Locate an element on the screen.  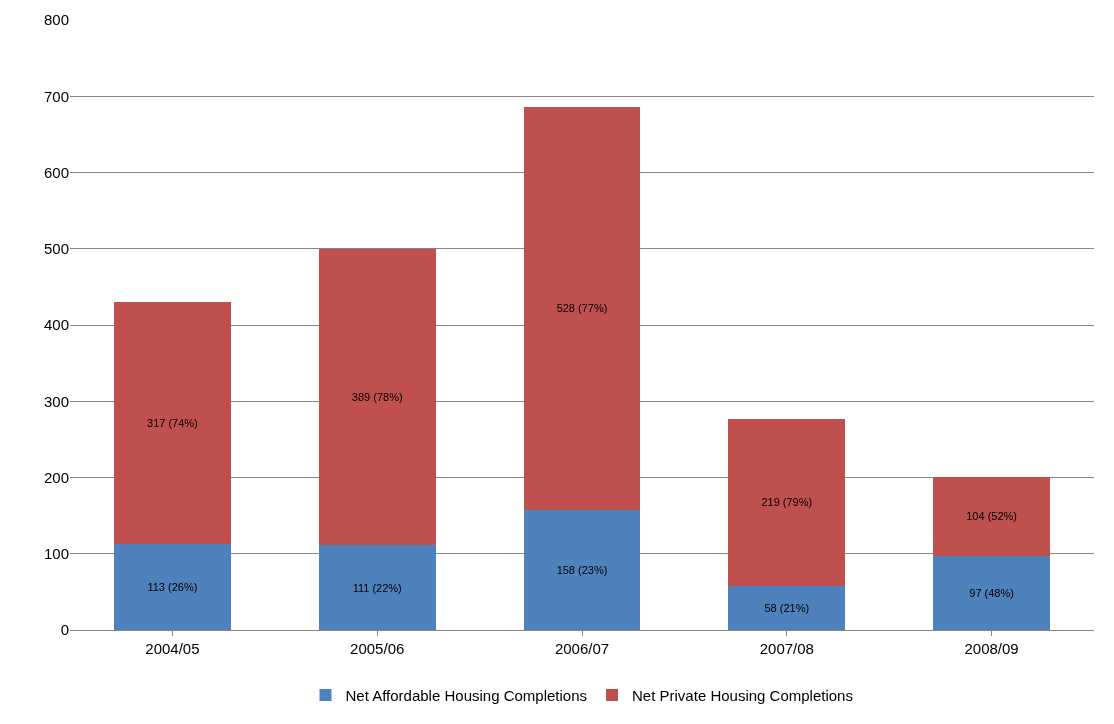
data-label: 528 (77%) is located at coordinates (582, 308).